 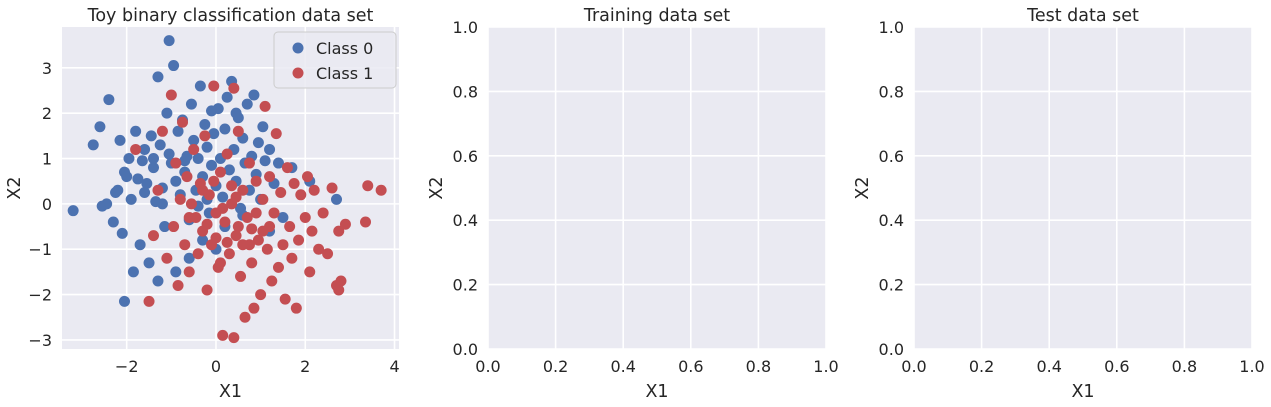 I want to click on y-tick-label: 3, so click(x=47, y=68).